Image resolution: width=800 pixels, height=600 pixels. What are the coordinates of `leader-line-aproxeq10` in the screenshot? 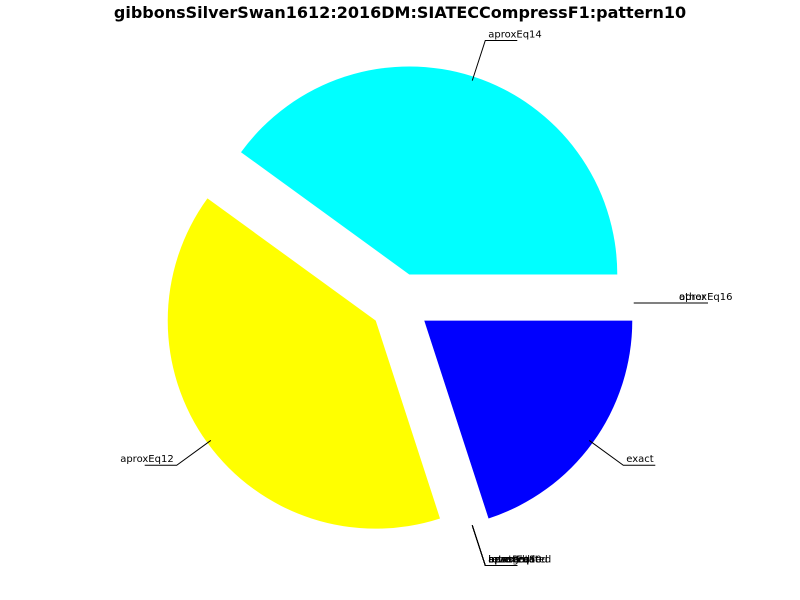 It's located at (494, 545).